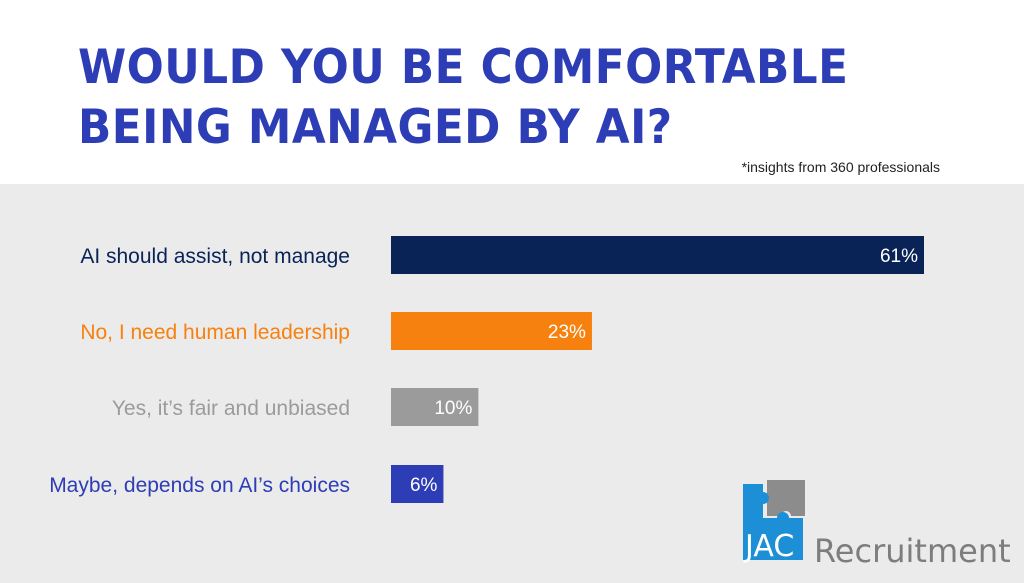 The width and height of the screenshot is (1024, 583). What do you see at coordinates (453, 408) in the screenshot?
I see `data-label: 10%` at bounding box center [453, 408].